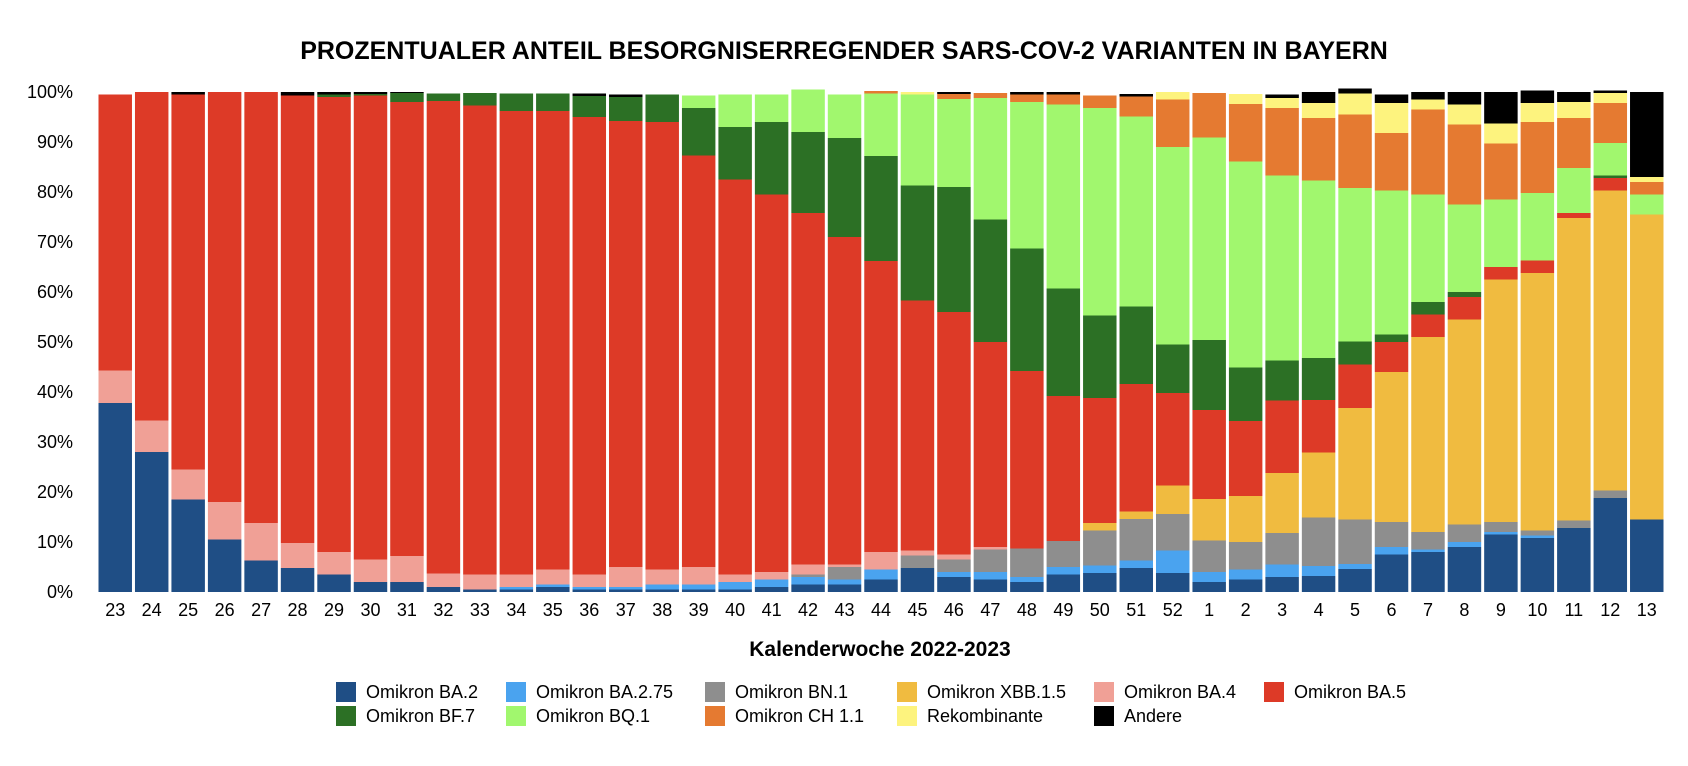 This screenshot has width=1688, height=766. I want to click on legend-item: Omikron CH 1.1, so click(784, 716).